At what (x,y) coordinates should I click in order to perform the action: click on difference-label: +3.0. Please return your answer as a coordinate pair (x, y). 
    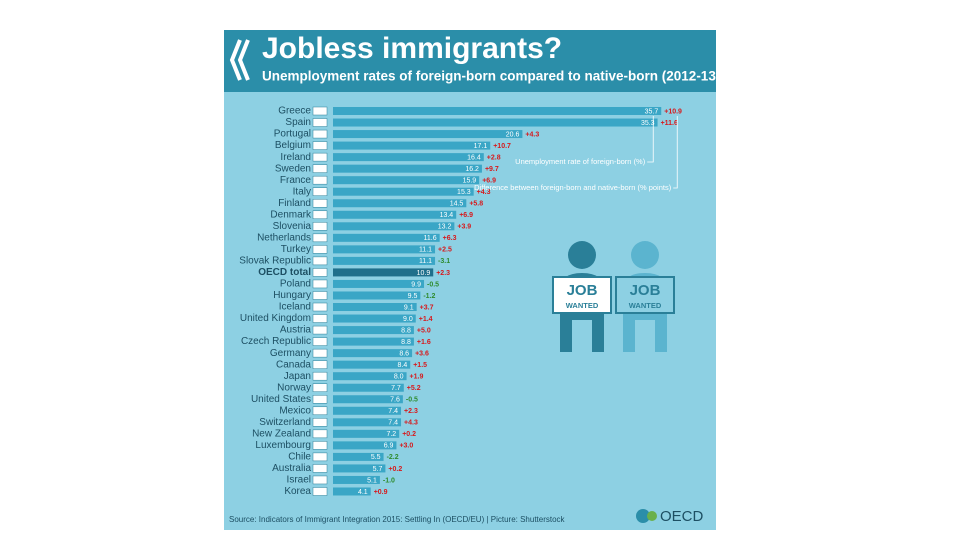
    Looking at the image, I should click on (406, 446).